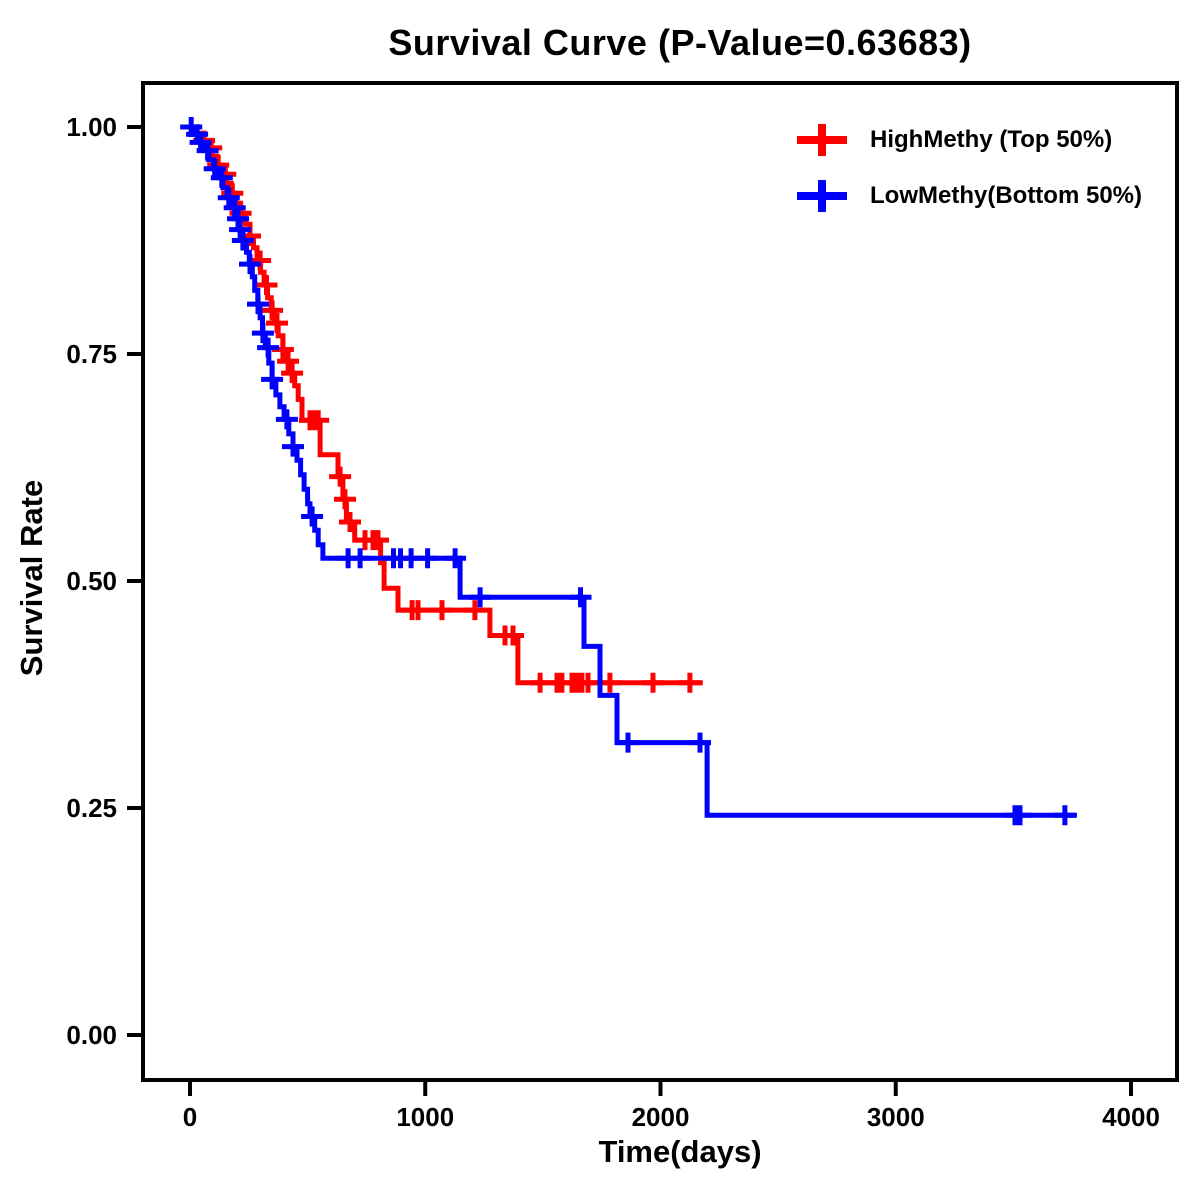 This screenshot has height=1200, width=1200. What do you see at coordinates (1006, 195) in the screenshot?
I see `legend-label-lowmethy: LowMethy(Bottom 50%)` at bounding box center [1006, 195].